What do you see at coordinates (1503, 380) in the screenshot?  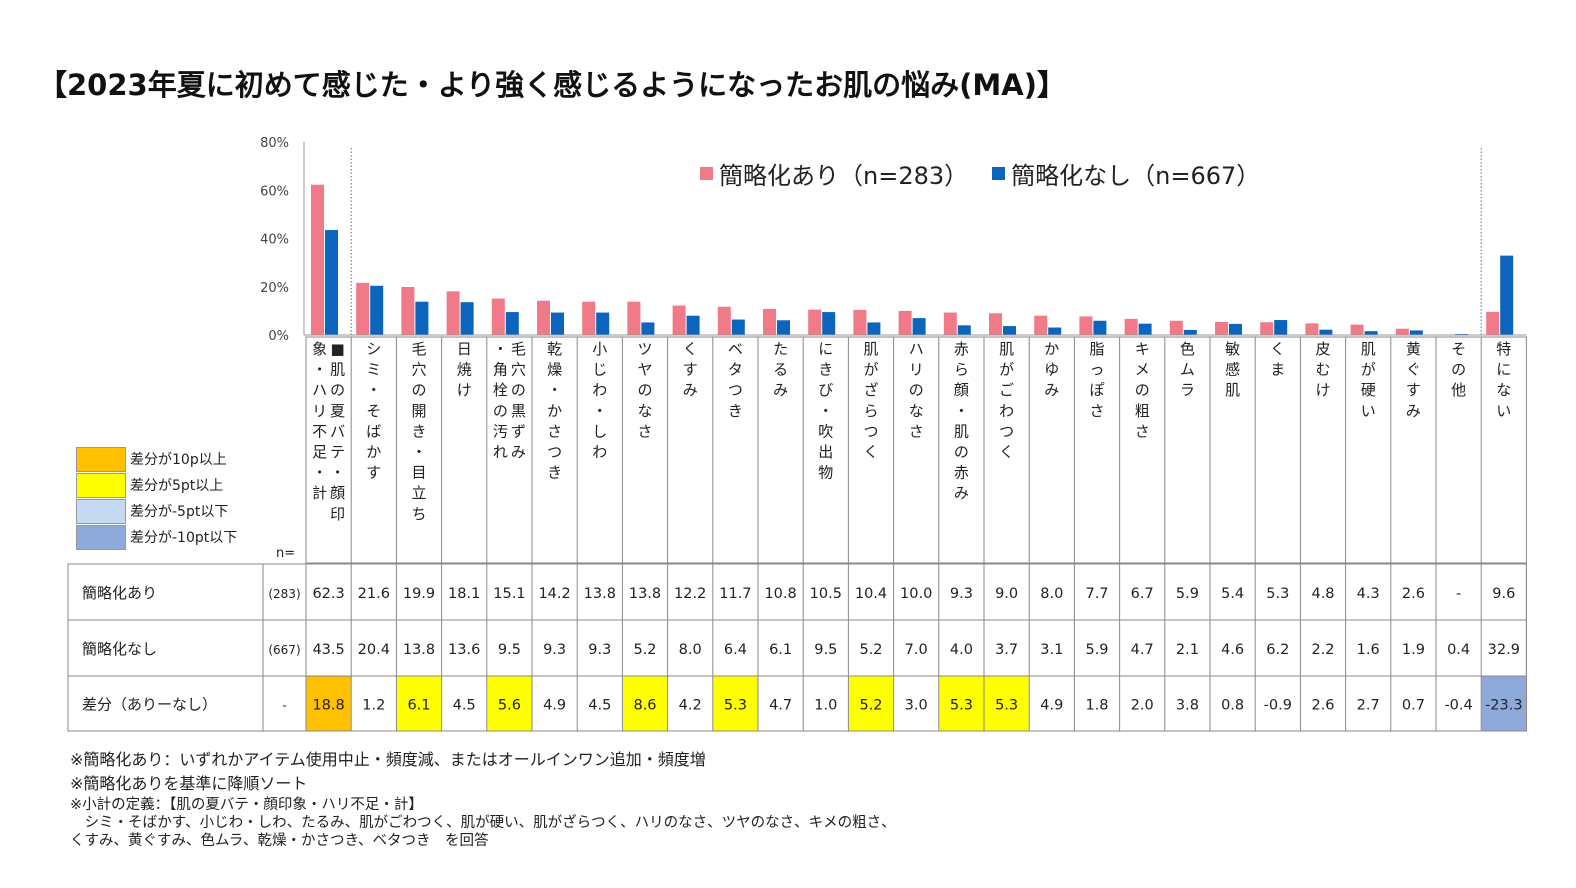 I see `category-label: 特にない` at bounding box center [1503, 380].